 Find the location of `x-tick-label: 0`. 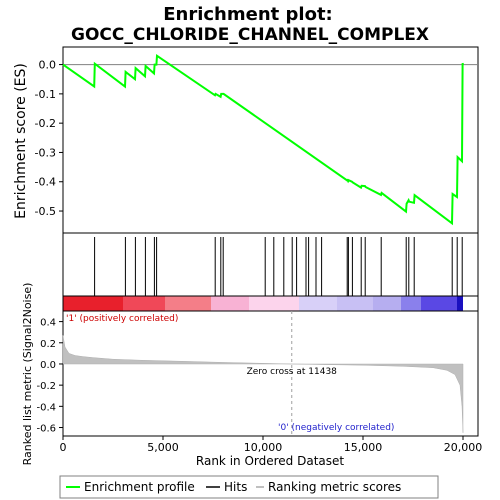

x-tick-label: 0 is located at coordinates (63, 447).